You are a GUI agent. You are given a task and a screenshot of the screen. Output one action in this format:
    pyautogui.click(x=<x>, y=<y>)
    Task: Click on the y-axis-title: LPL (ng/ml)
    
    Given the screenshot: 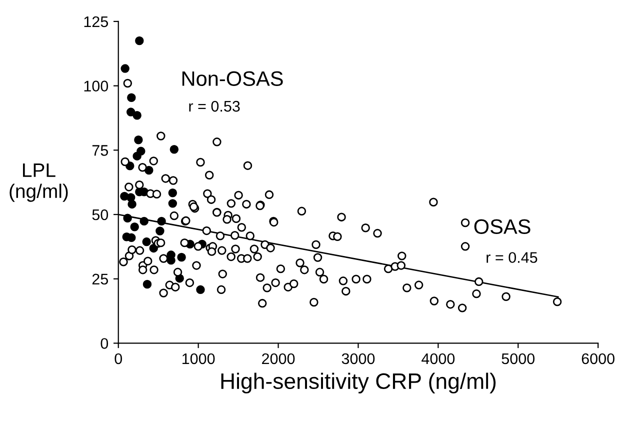 What is the action you would take?
    pyautogui.click(x=39, y=183)
    